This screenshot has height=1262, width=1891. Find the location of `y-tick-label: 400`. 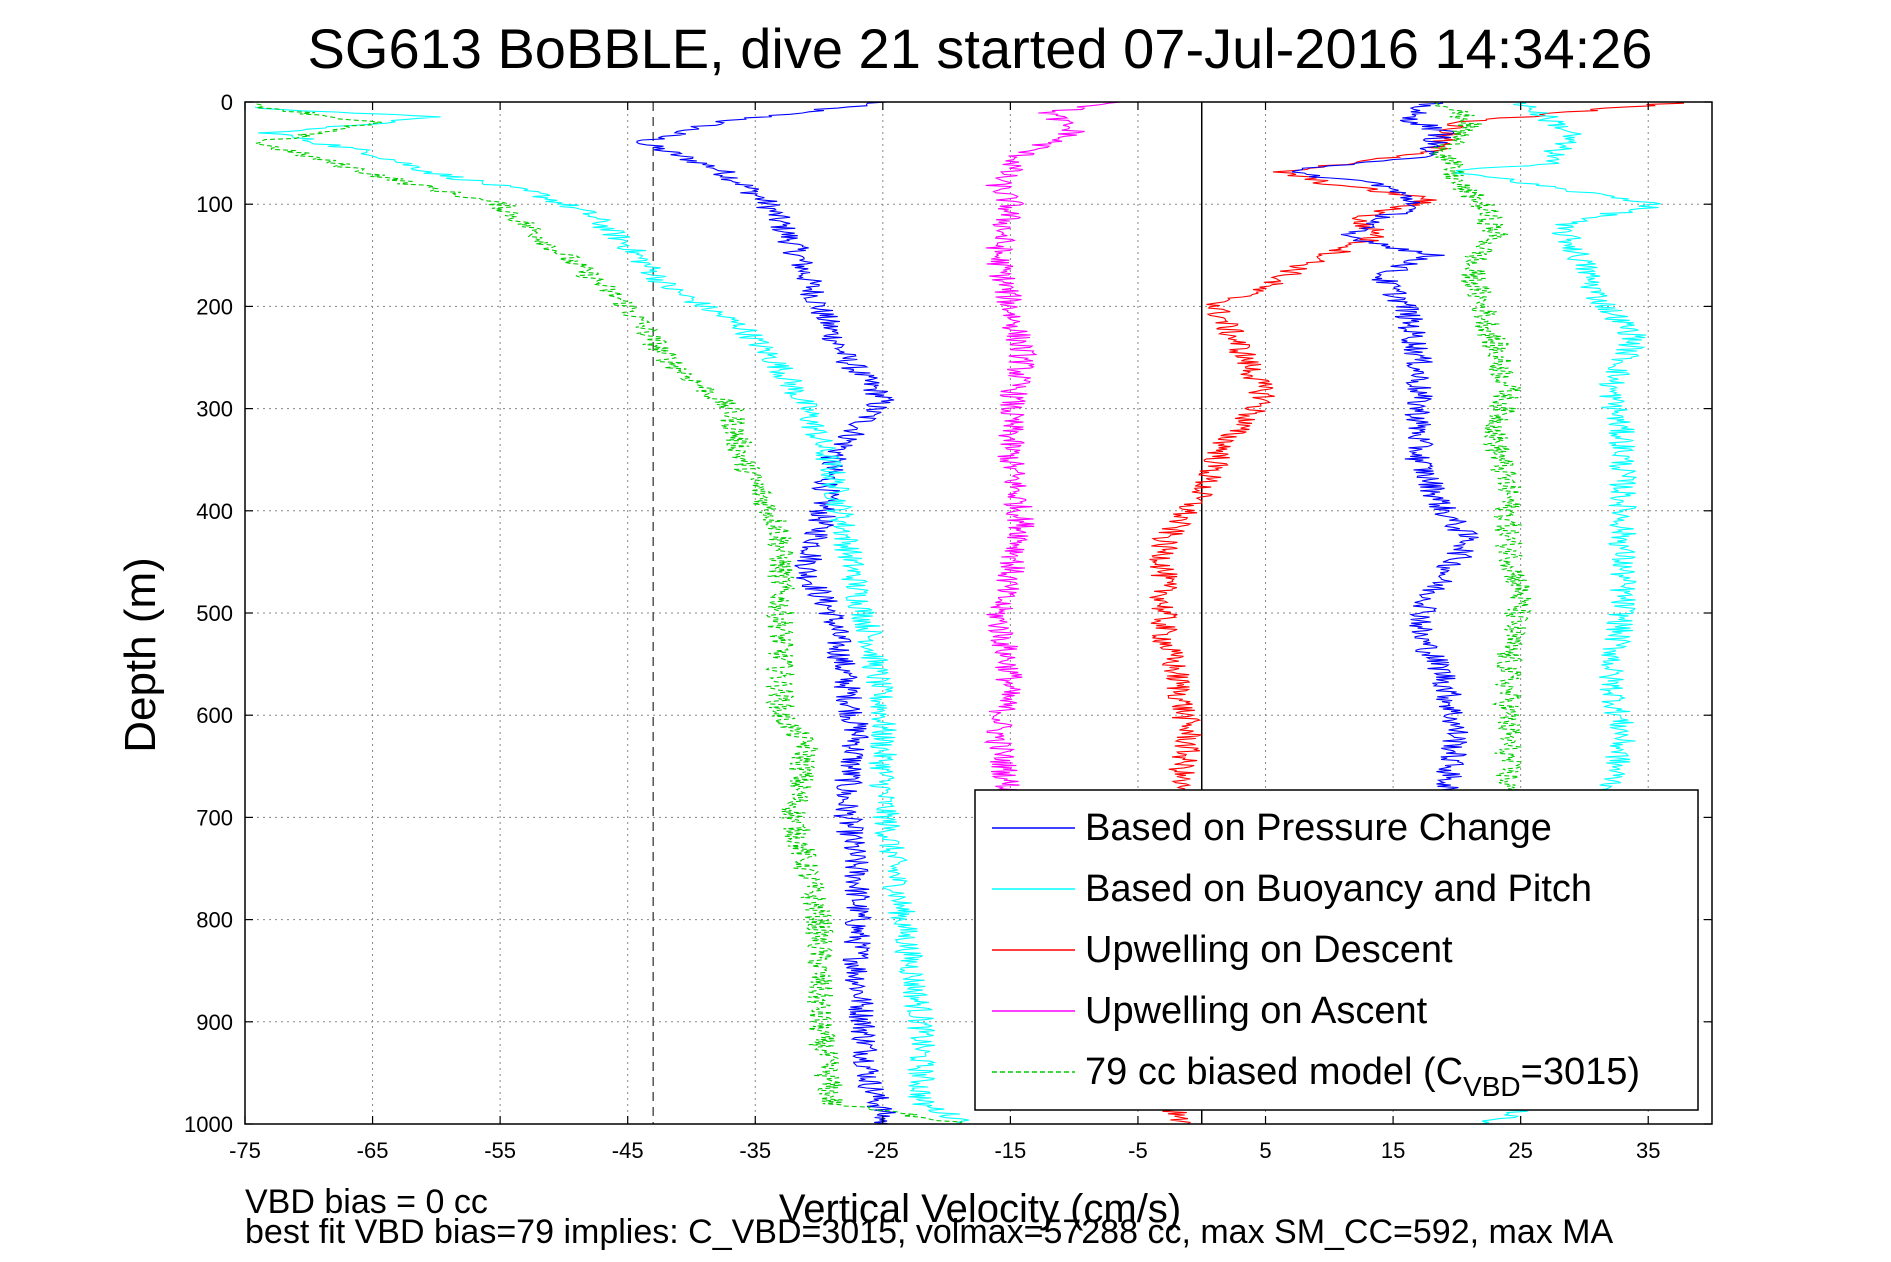

y-tick-label: 400 is located at coordinates (214, 511).